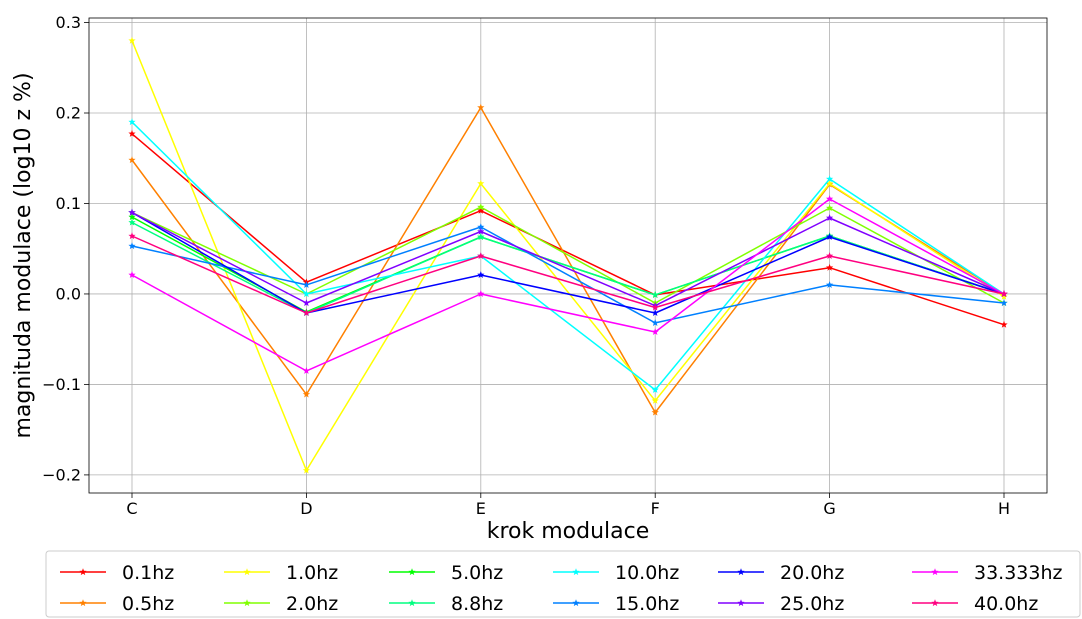  I want to click on legend-label: 10.0hz, so click(647, 573).